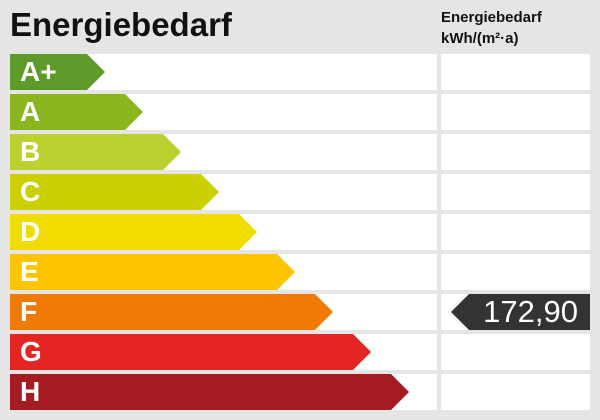 The width and height of the screenshot is (600, 420). What do you see at coordinates (300, 112) in the screenshot?
I see `energy-class-row: A` at bounding box center [300, 112].